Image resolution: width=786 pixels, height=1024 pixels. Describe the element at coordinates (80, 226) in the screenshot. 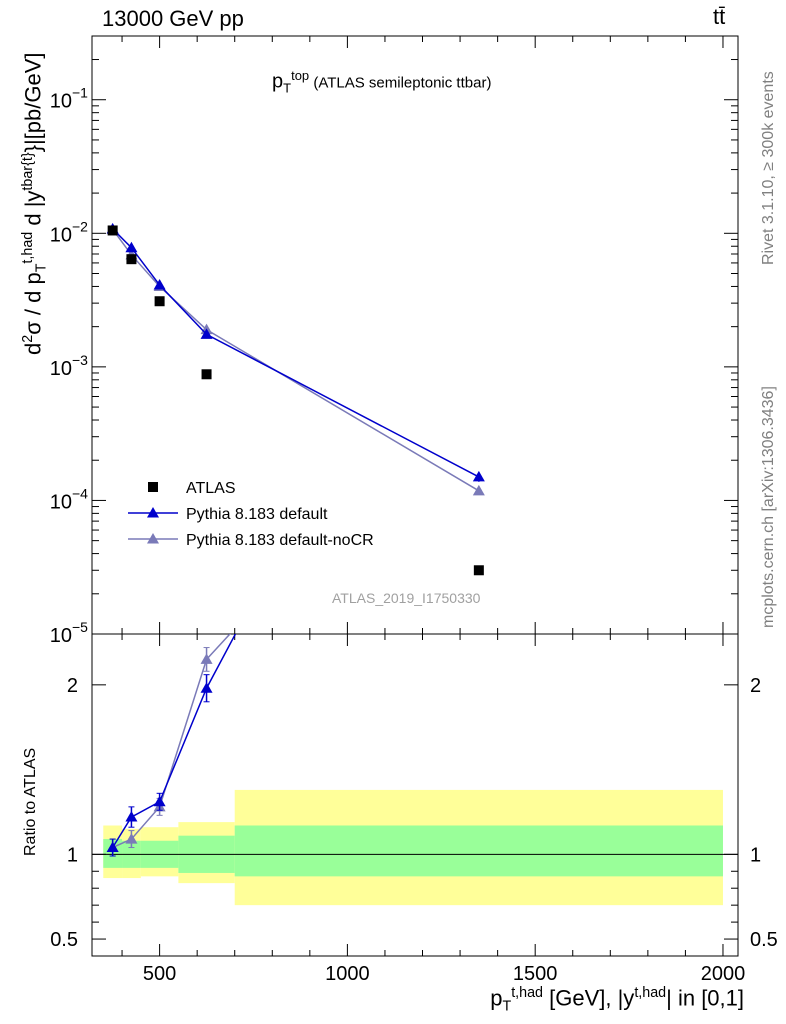

I see `y-tick-label-exponent: −2` at that location.